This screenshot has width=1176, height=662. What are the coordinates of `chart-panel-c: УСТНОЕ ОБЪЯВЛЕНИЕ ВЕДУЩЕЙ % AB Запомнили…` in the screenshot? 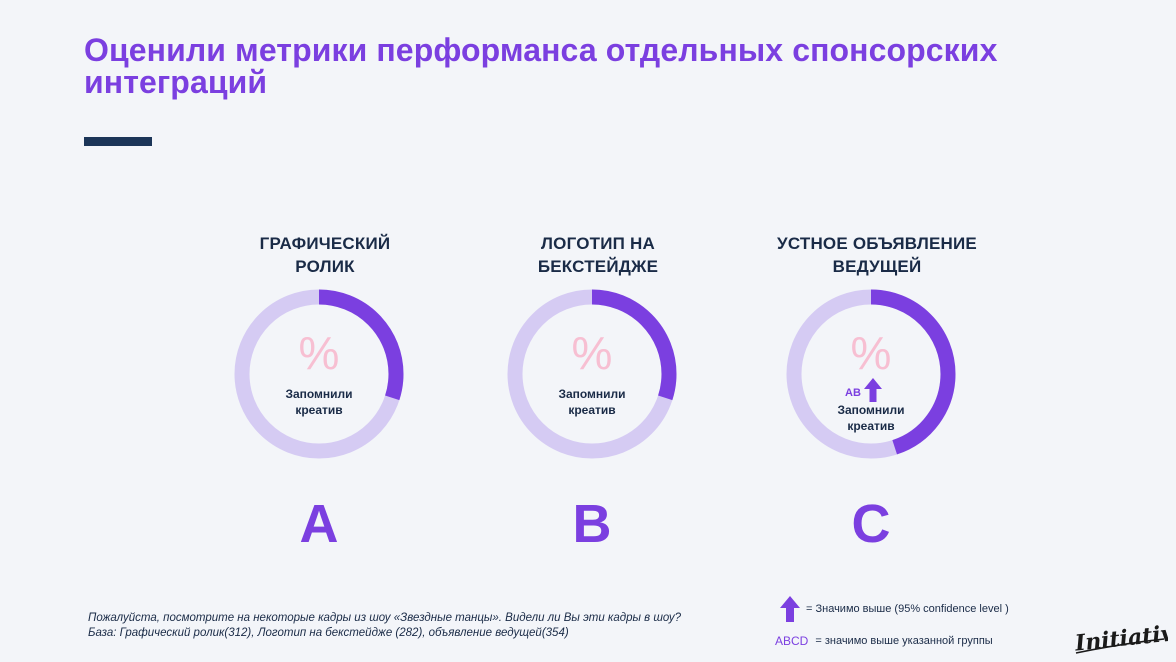 It's located at (877, 392).